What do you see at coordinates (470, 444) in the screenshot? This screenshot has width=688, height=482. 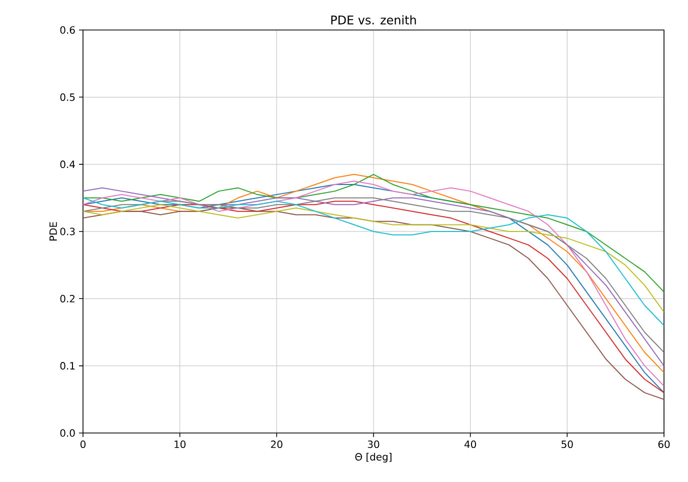 I see `x-tick-label: 40` at bounding box center [470, 444].